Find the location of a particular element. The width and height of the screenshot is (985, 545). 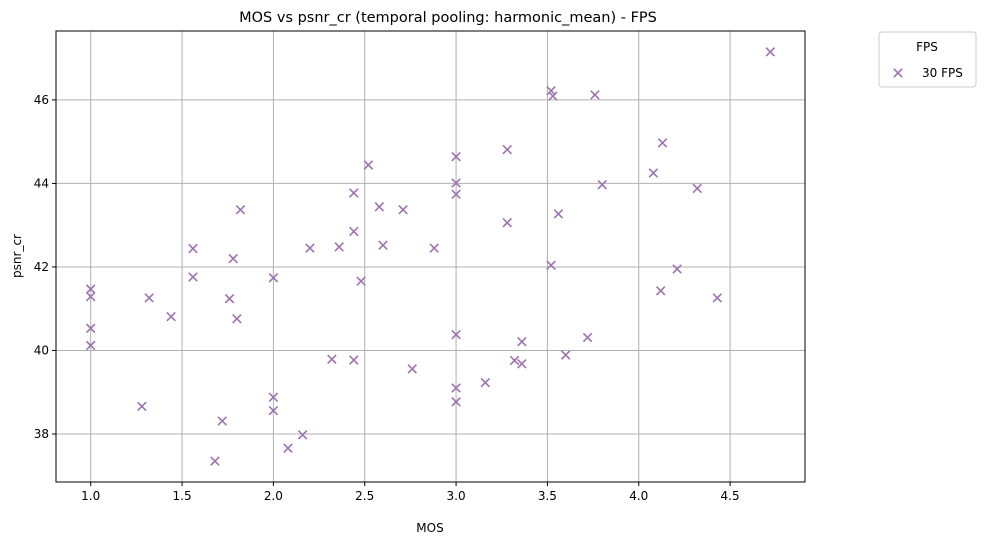

x-axis-title: MOS is located at coordinates (429, 528).